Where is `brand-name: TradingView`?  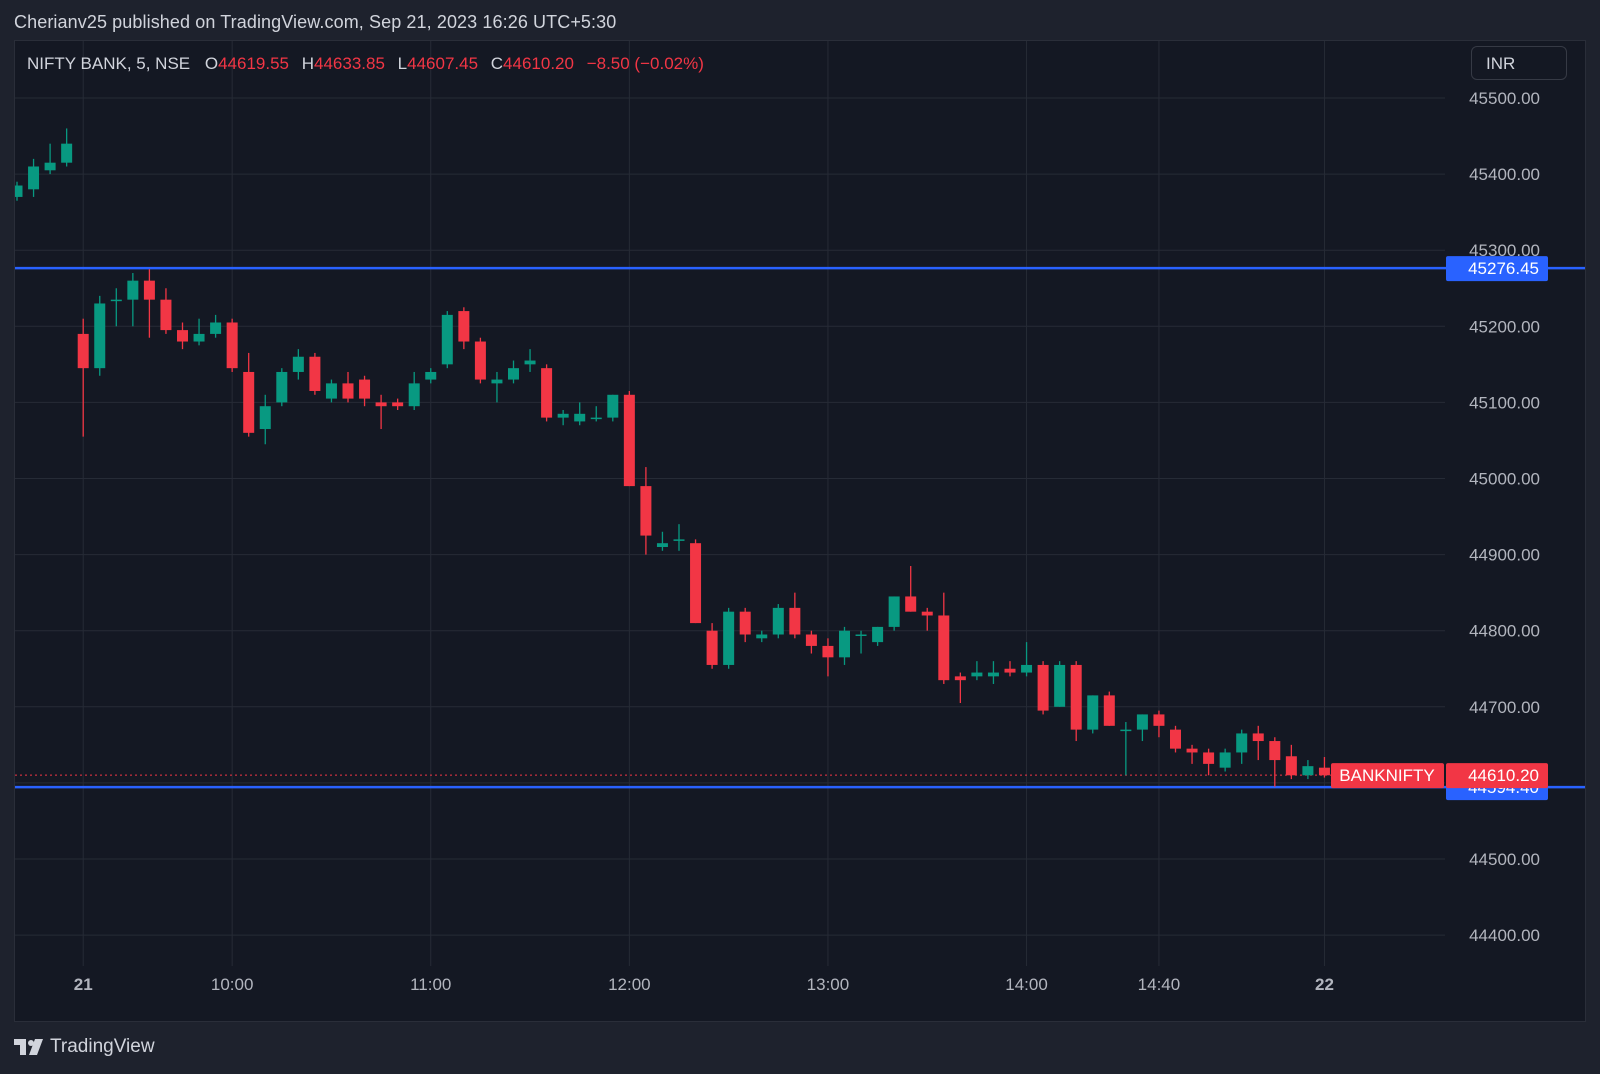 brand-name: TradingView is located at coordinates (102, 1046).